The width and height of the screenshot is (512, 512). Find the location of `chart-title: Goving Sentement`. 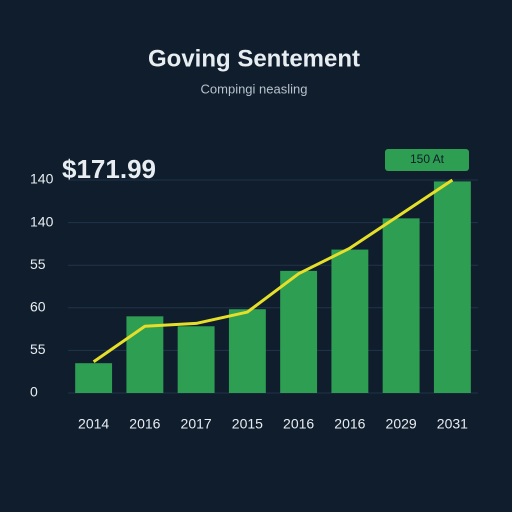

chart-title: Goving Sentement is located at coordinates (254, 58).